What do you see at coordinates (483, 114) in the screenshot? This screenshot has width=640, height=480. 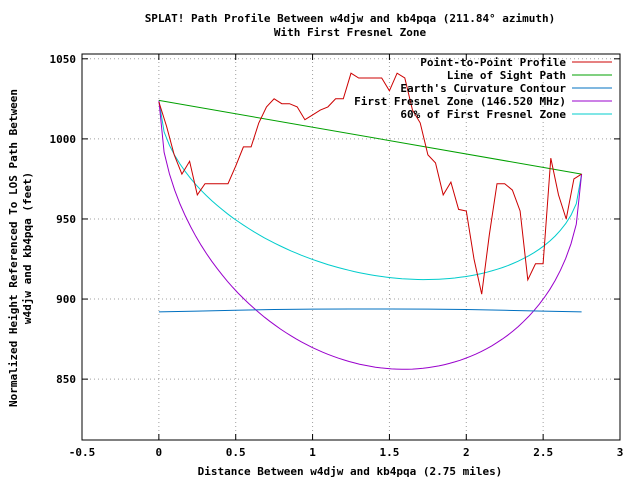 I see `legend-label: 60% of First Fresnel Zone` at bounding box center [483, 114].